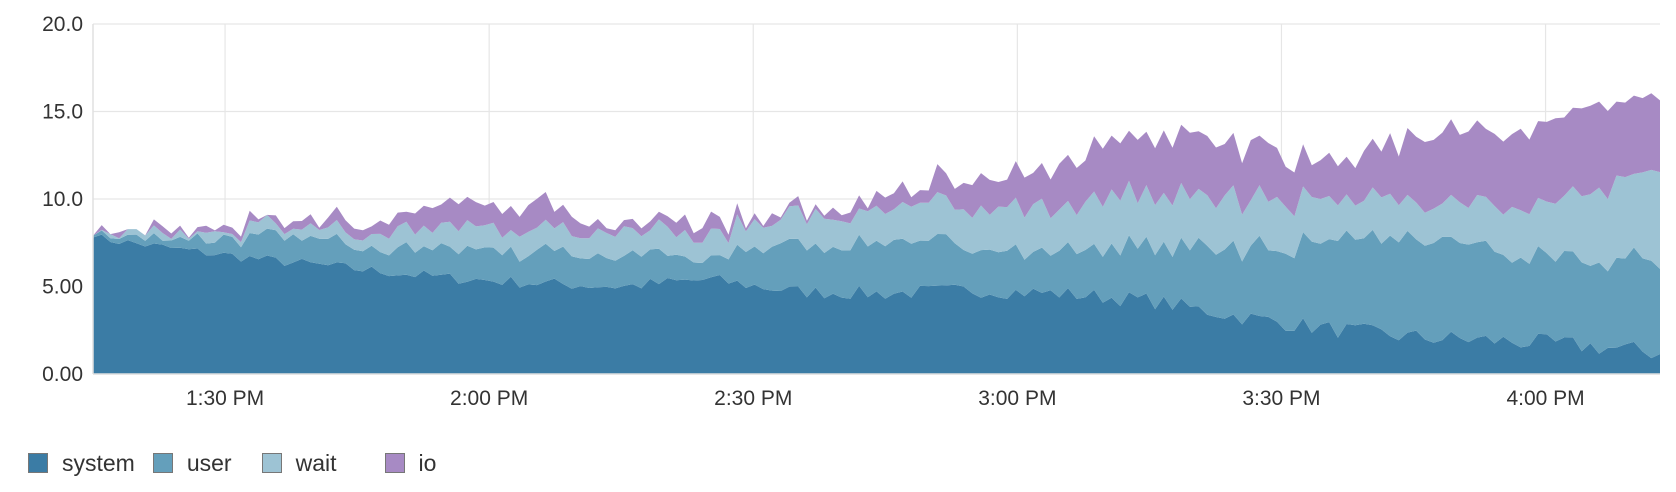 The width and height of the screenshot is (1676, 492). I want to click on x-tick-label: 3:00 PM, so click(1017, 398).